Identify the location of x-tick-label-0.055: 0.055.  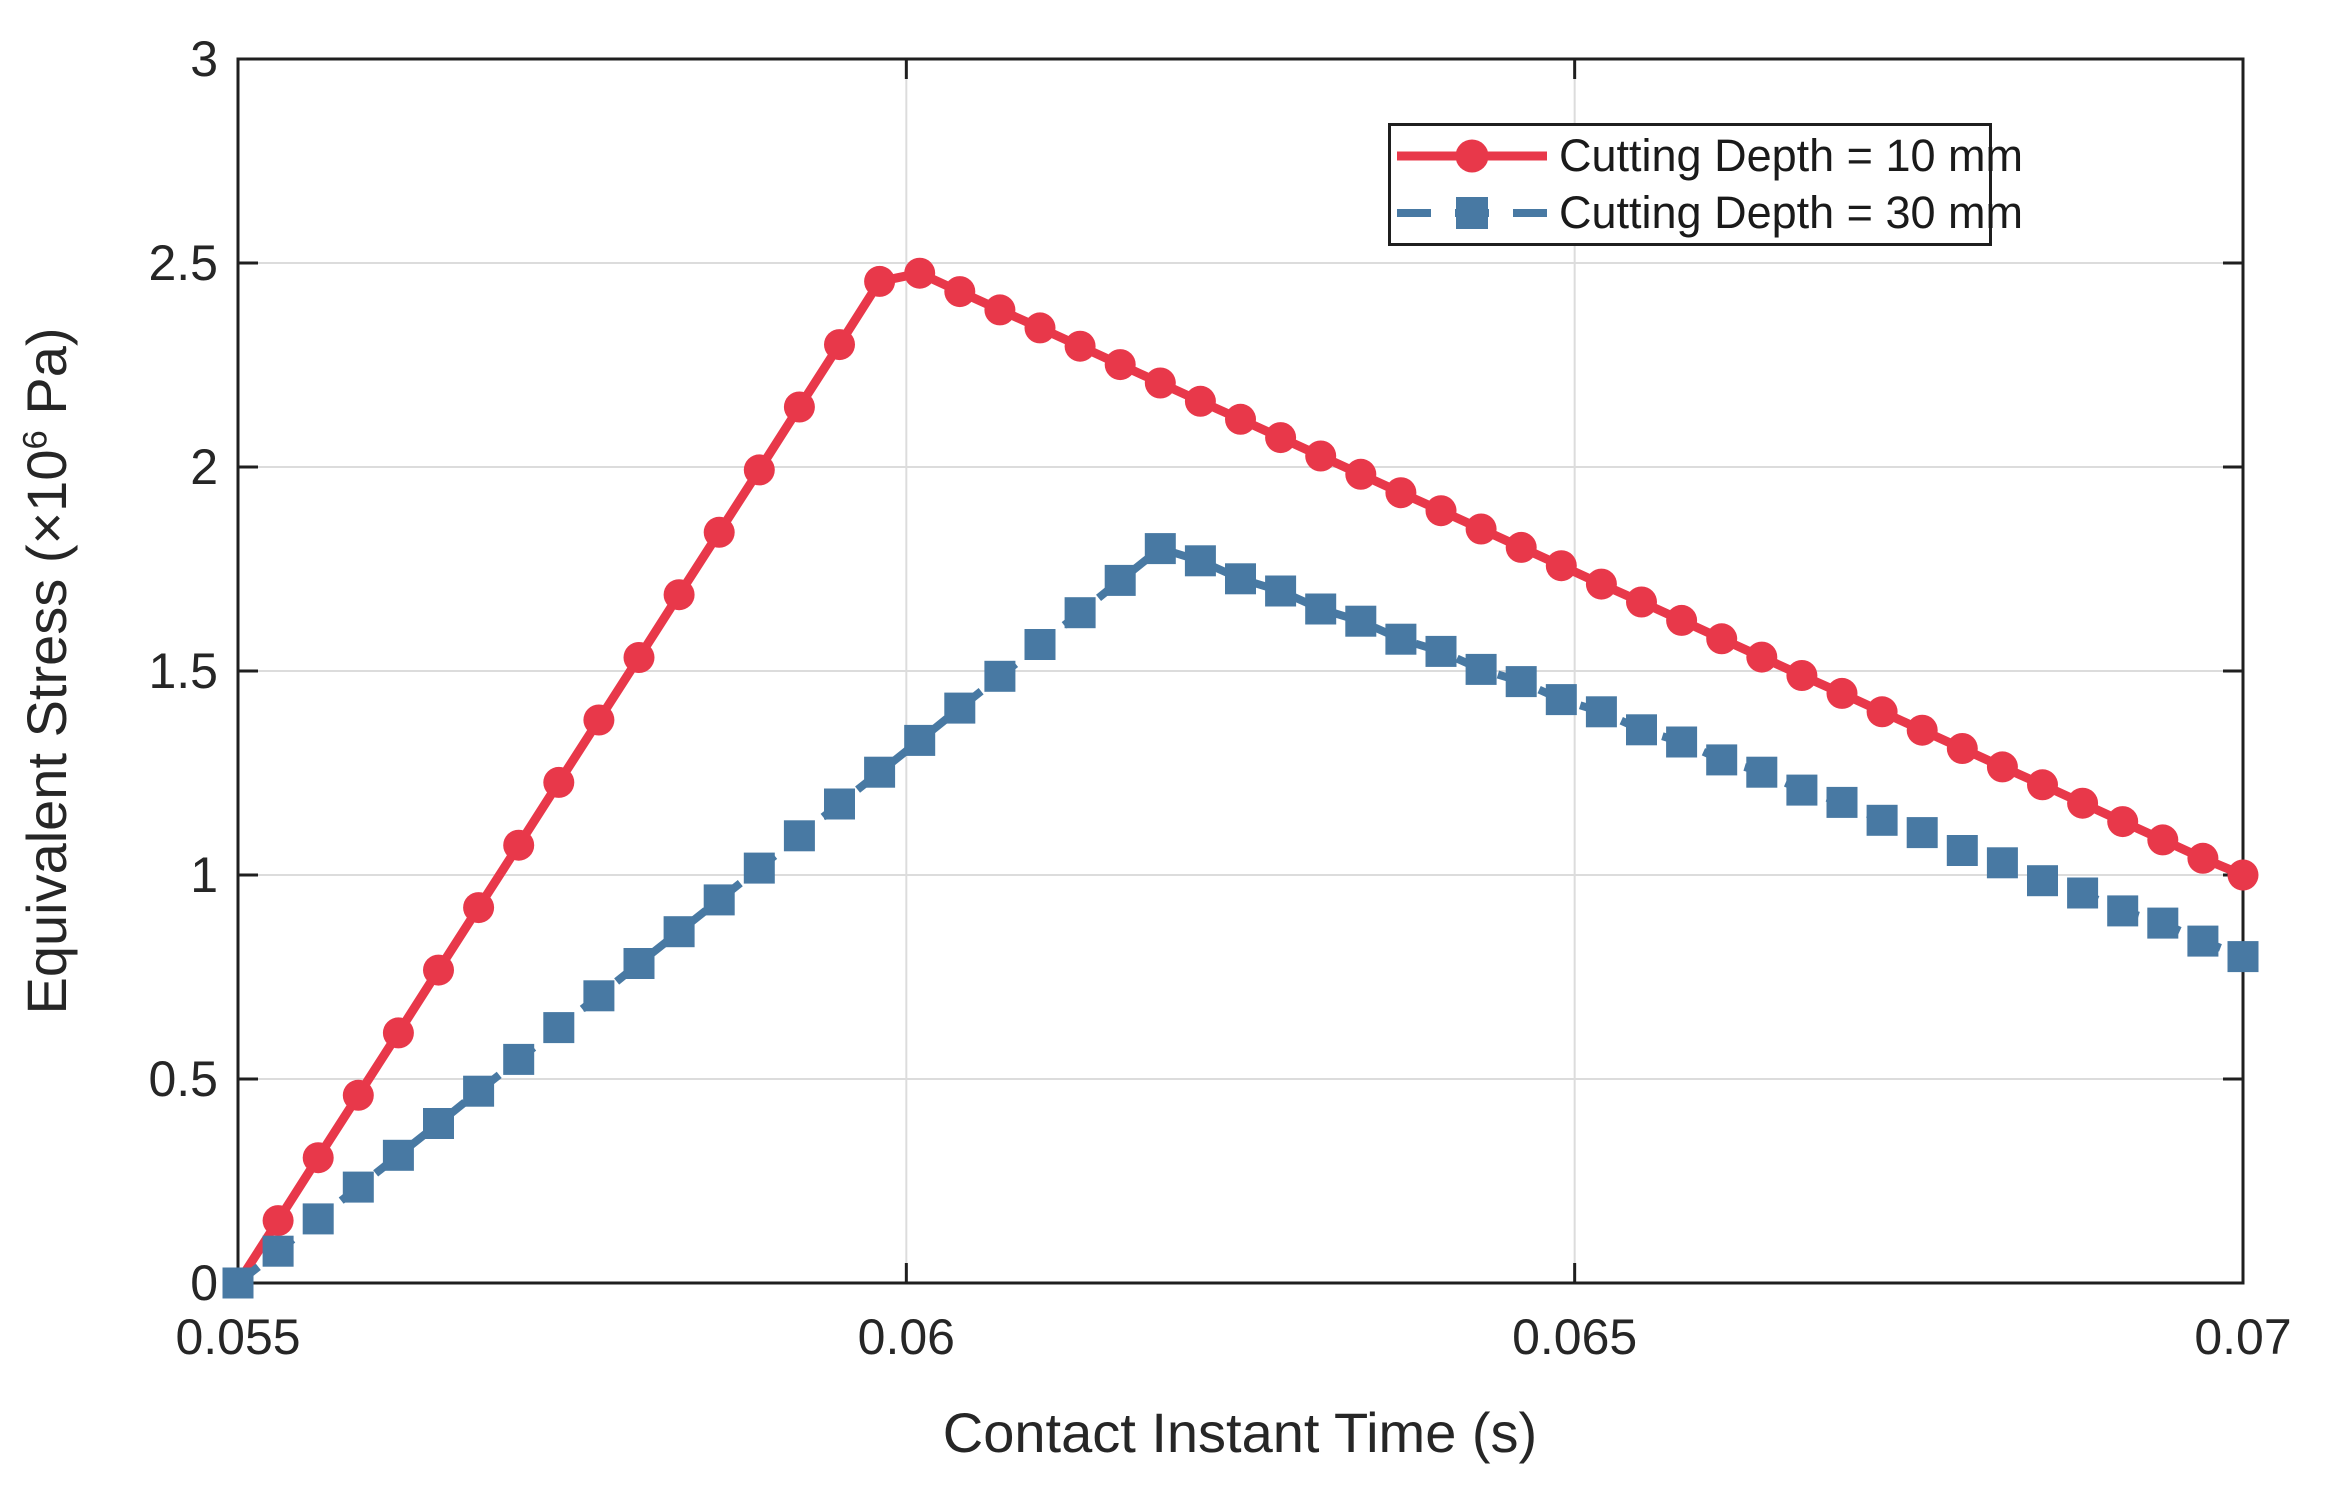
(238, 1337).